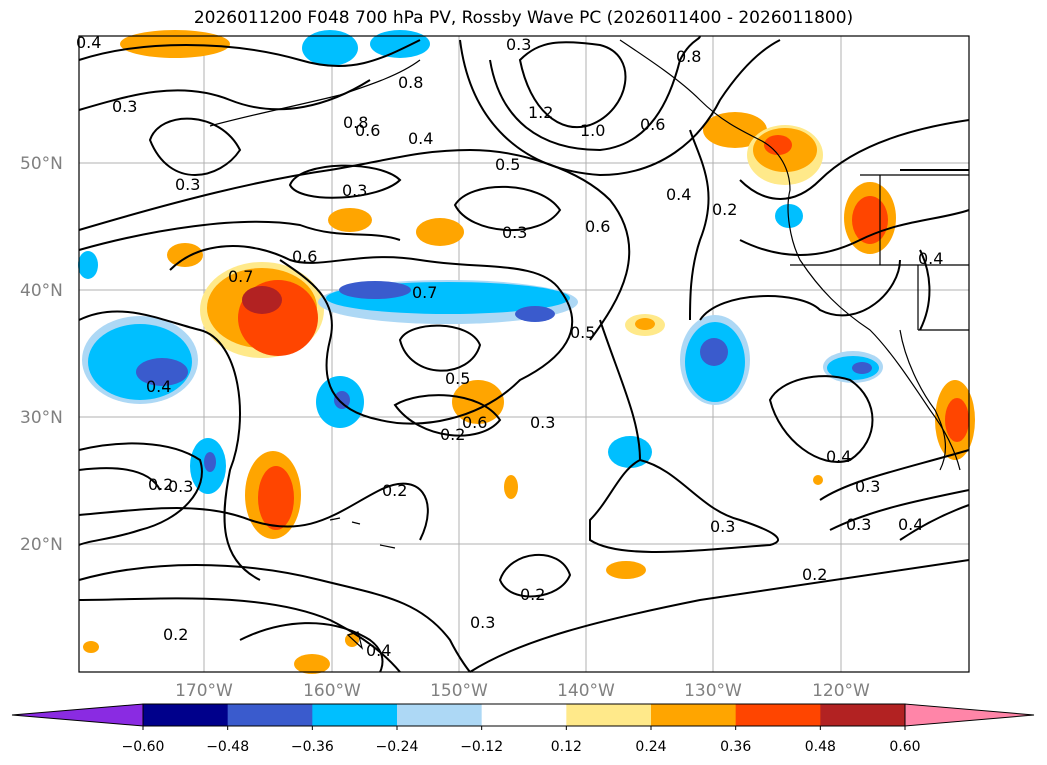 The image size is (1047, 765). What do you see at coordinates (592, 130) in the screenshot?
I see `contour-label: 1.0` at bounding box center [592, 130].